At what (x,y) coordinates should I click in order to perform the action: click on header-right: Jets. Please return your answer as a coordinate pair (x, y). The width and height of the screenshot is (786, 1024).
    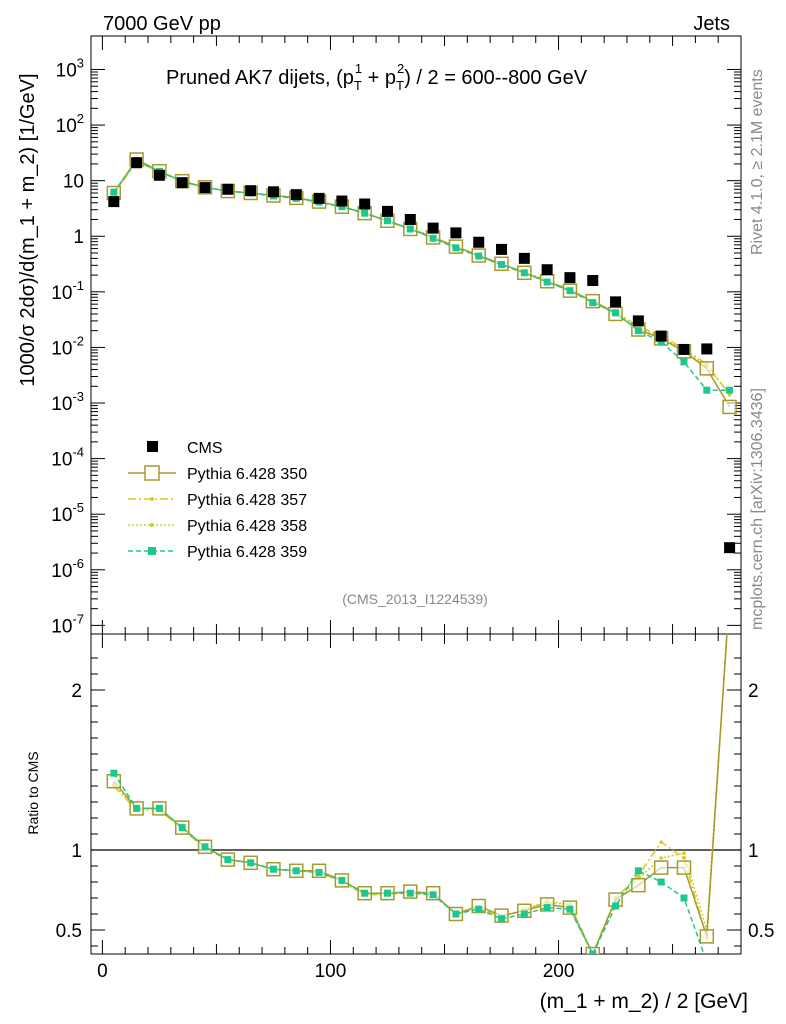
    Looking at the image, I should click on (711, 24).